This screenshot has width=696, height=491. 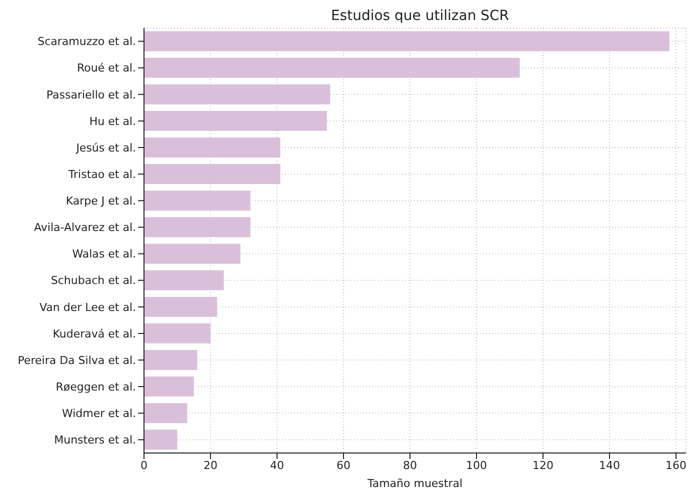 What do you see at coordinates (343, 465) in the screenshot?
I see `x-tick-label: 60` at bounding box center [343, 465].